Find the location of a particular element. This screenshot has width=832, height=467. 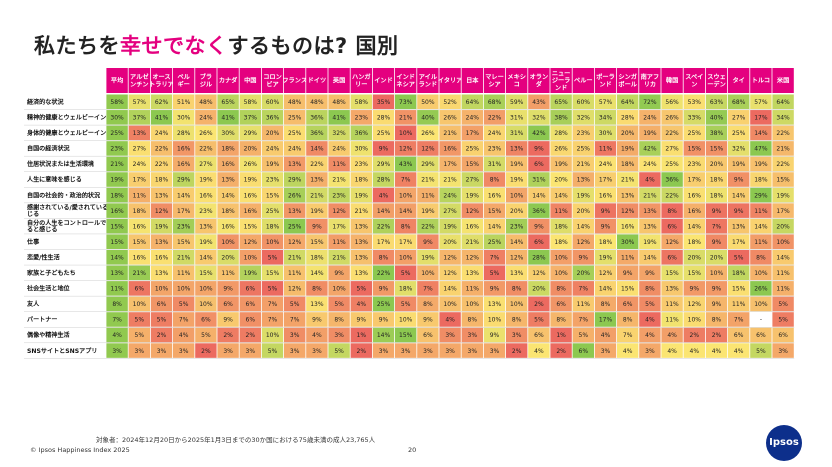

cell-value: 4% is located at coordinates (628, 351).